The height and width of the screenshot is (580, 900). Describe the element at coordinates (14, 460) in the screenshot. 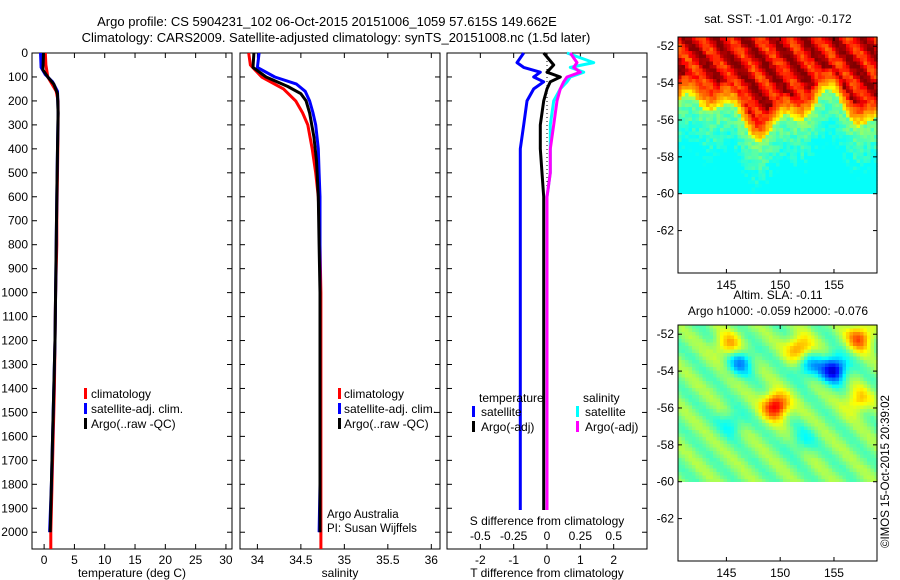

I see `y-tick-label: 1700` at that location.